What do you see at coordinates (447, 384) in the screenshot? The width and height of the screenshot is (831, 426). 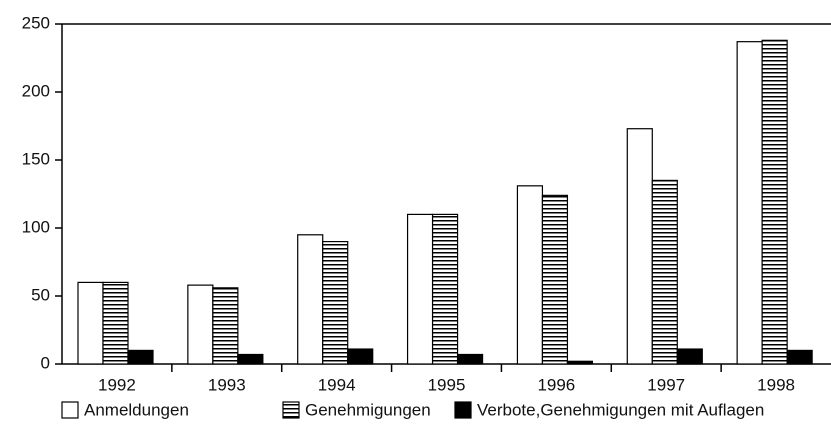 I see `x-tick-label: 1995` at bounding box center [447, 384].